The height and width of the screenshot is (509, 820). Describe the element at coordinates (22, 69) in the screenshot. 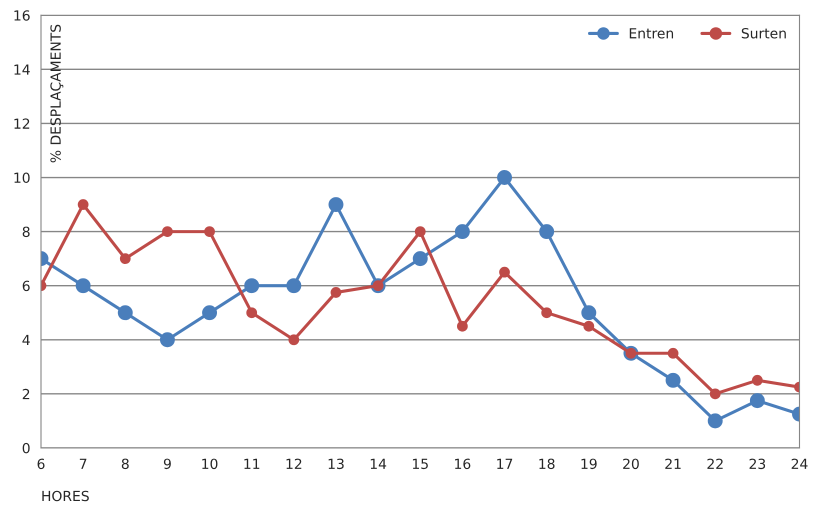

I see `y-tick-label: 14` at that location.